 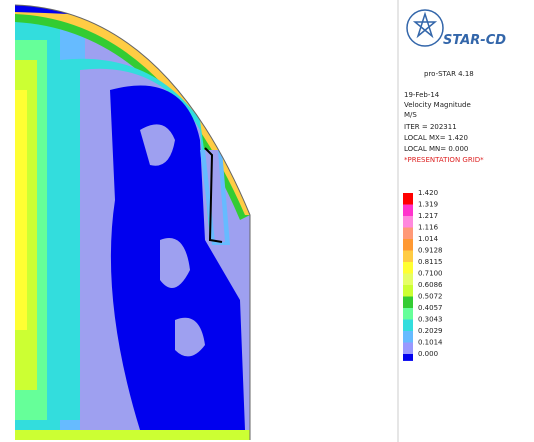 I want to click on logo-ring, so click(x=425, y=28).